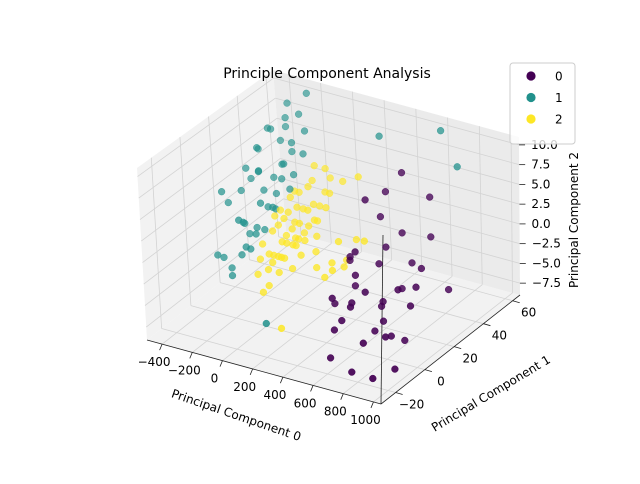  What do you see at coordinates (335, 412) in the screenshot?
I see `x-tick-label: 800` at bounding box center [335, 412].